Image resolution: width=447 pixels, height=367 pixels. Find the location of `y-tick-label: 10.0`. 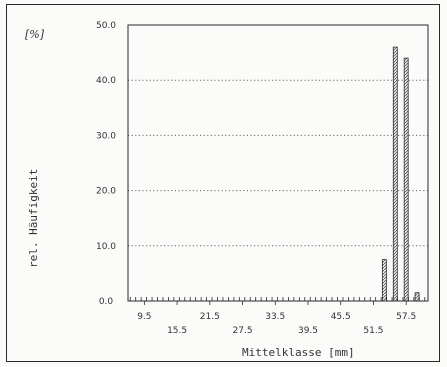

y-tick-label: 10.0 is located at coordinates (106, 247).